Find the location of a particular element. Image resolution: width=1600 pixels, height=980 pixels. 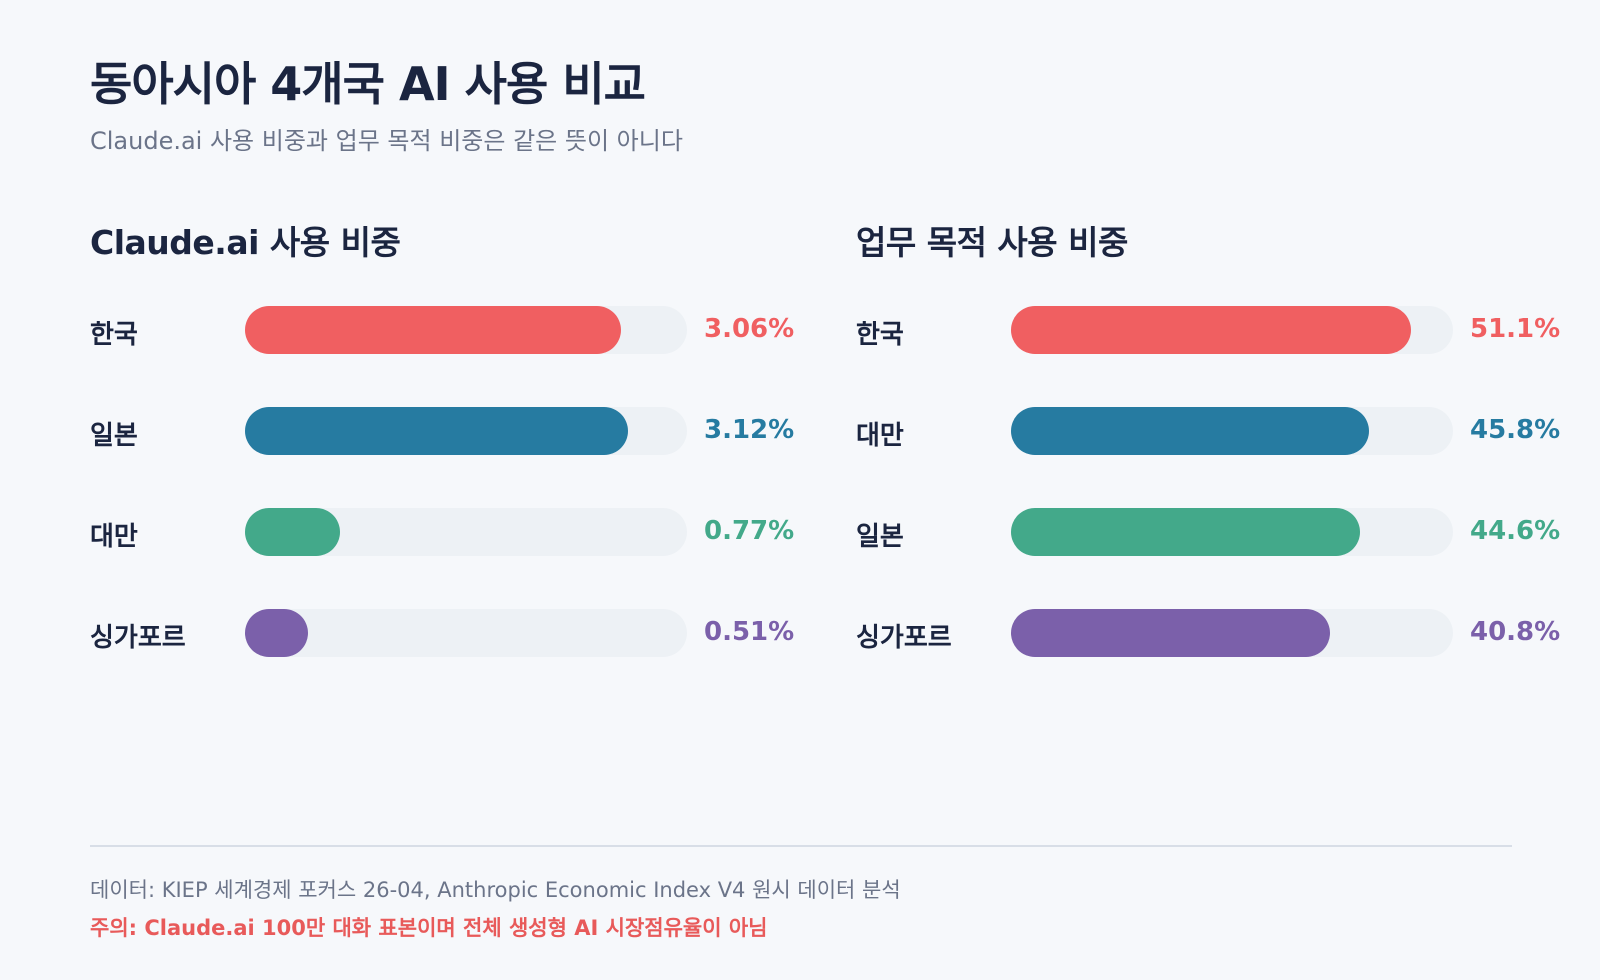

bar-row: 일본 44.6% is located at coordinates (1216, 532).